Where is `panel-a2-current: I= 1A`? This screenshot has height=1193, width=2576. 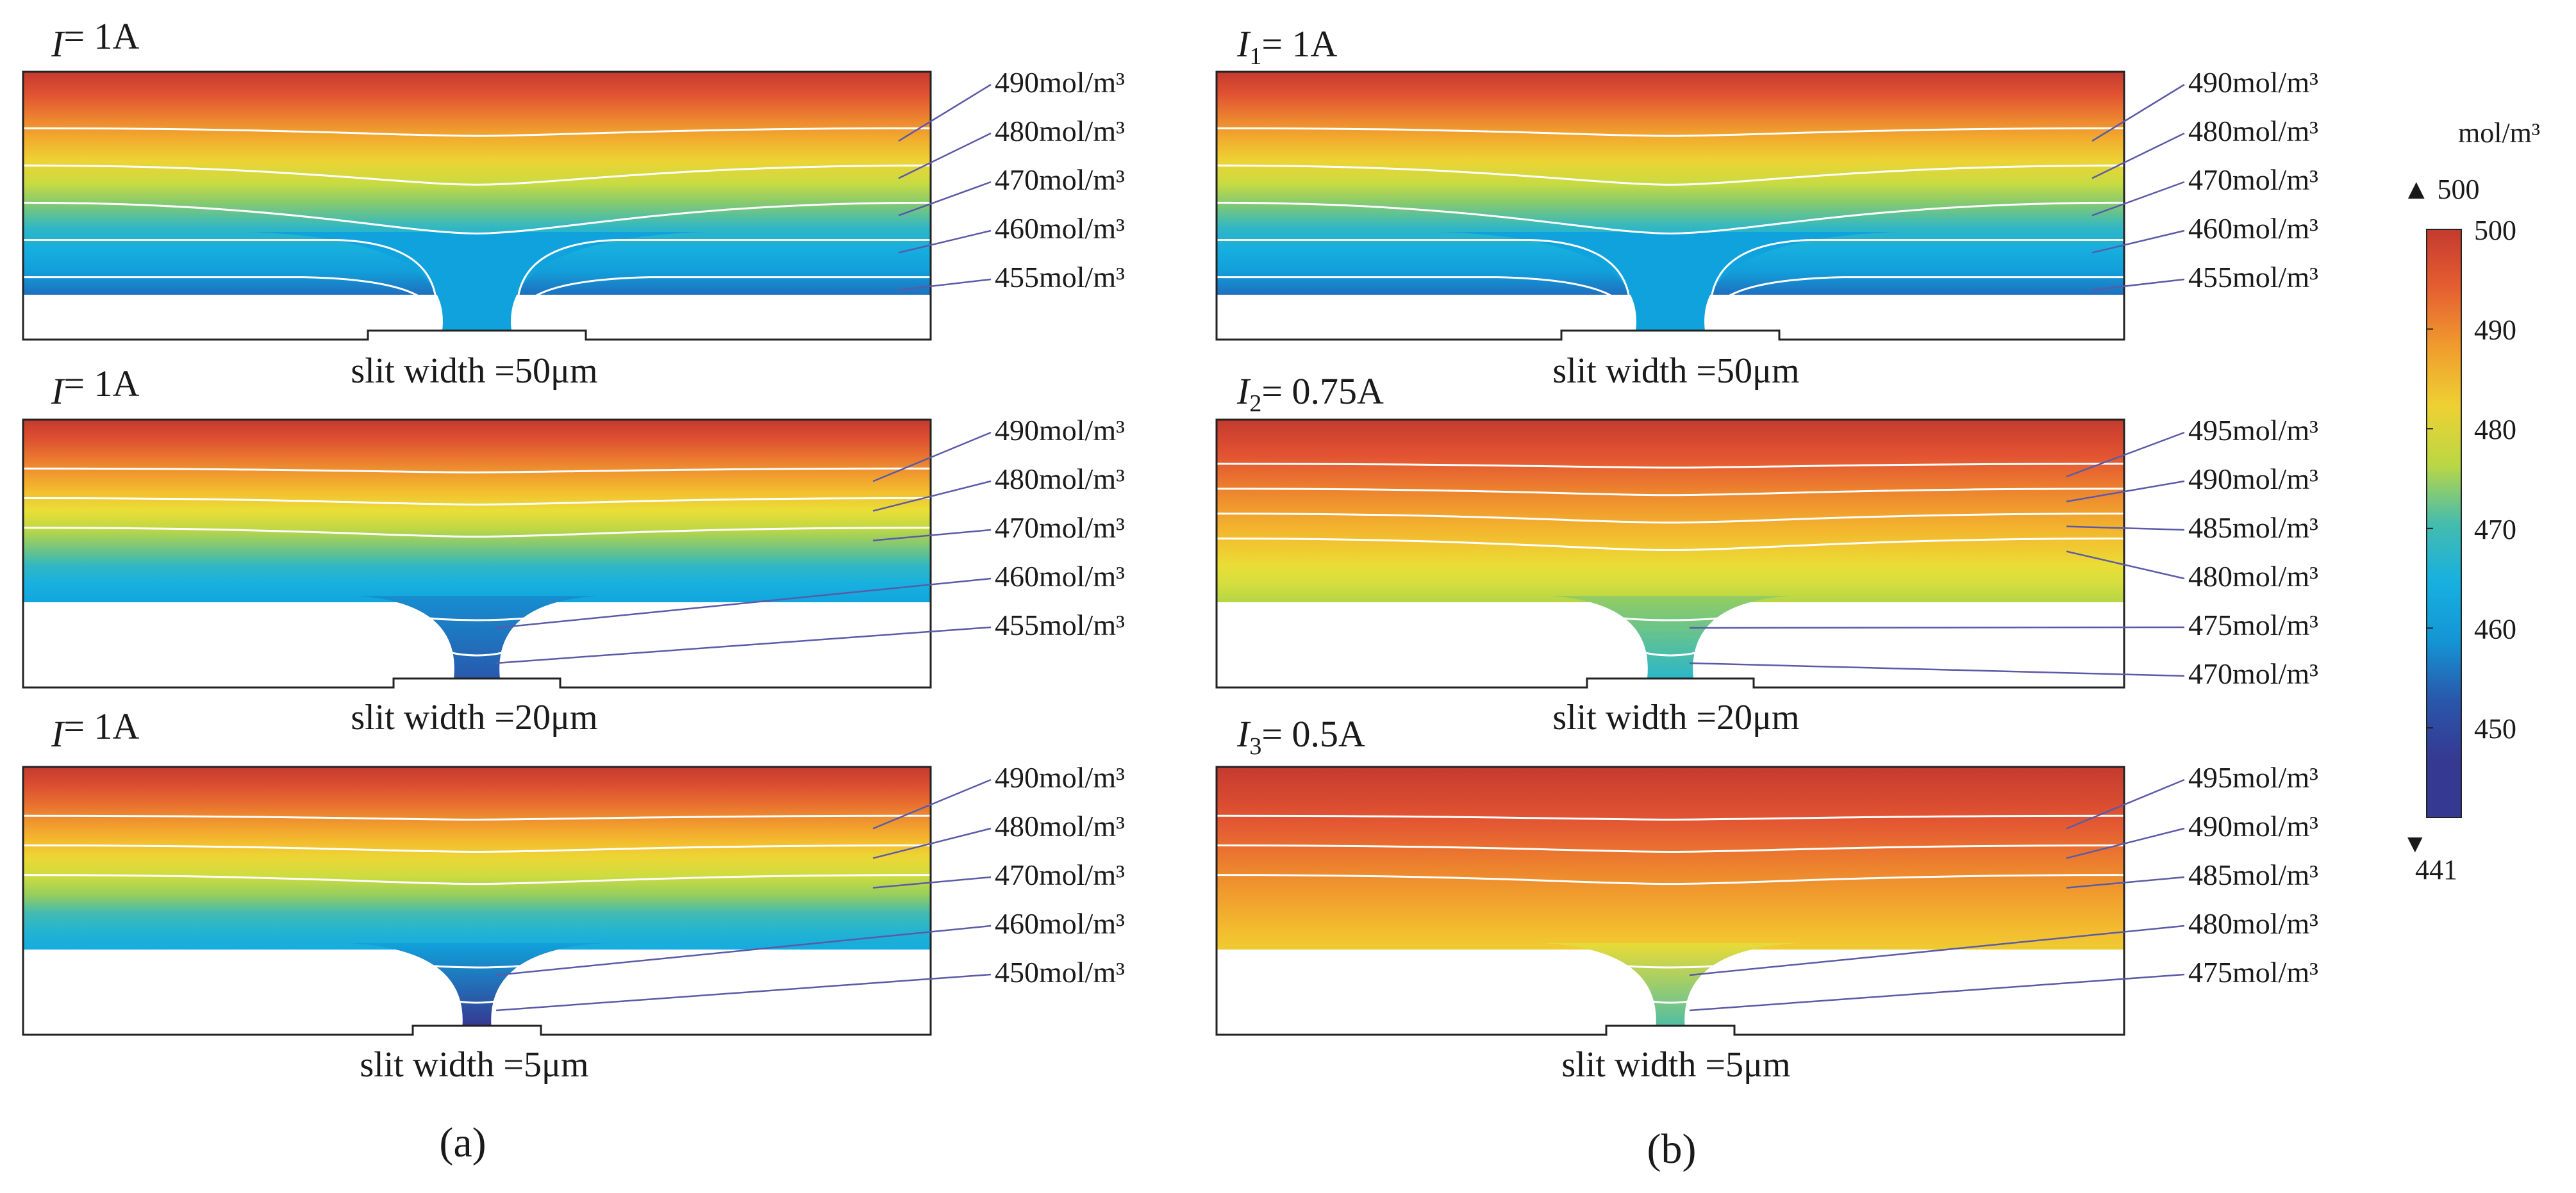 panel-a2-current: I= 1A is located at coordinates (95, 387).